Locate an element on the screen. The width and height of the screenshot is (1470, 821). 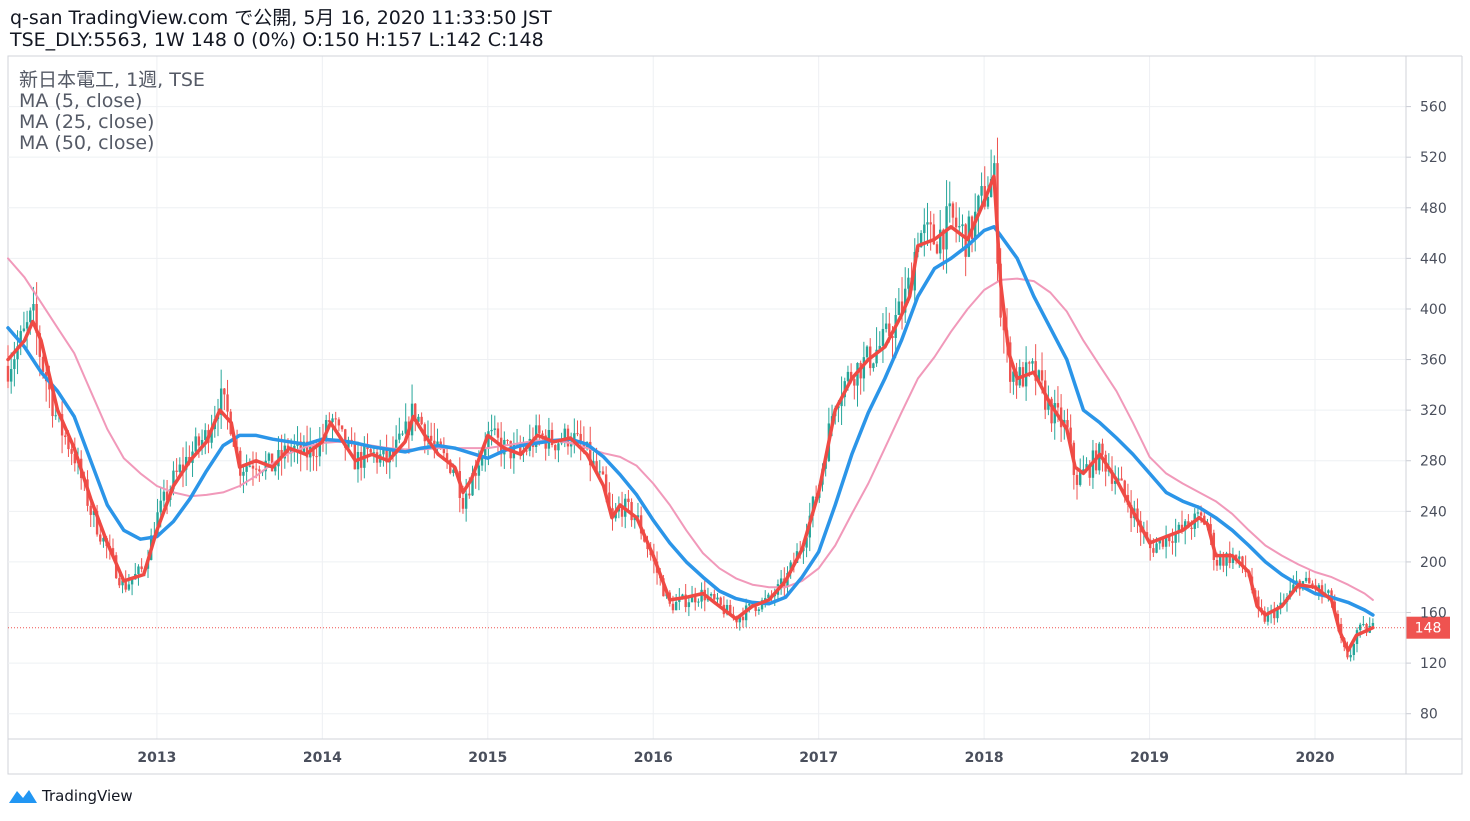
time-axis: 2013 2014 2015 2016 2017 2018 2019 2020 is located at coordinates (735, 758).